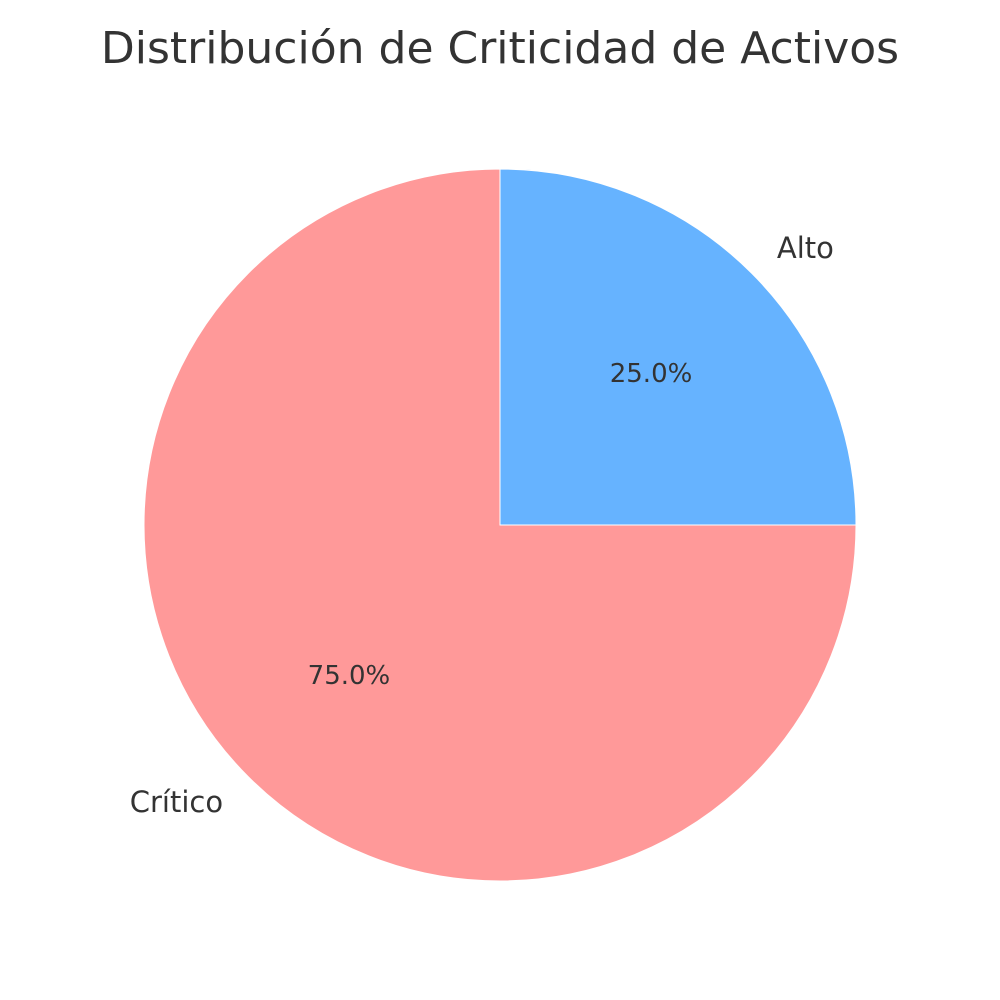  Describe the element at coordinates (176, 802) in the screenshot. I see `slice-label-2: Crítico` at that location.